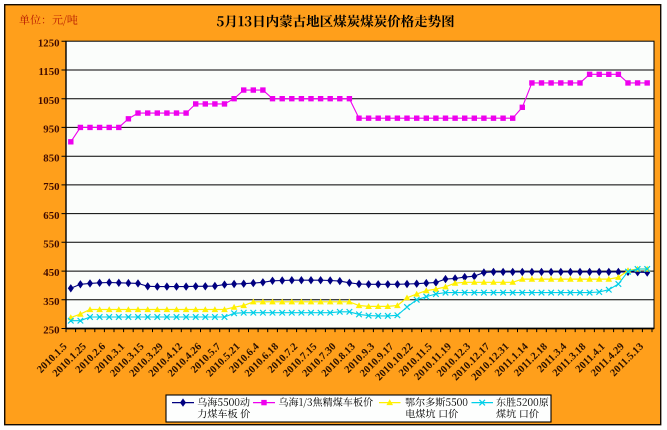 The height and width of the screenshot is (430, 667). What do you see at coordinates (51, 216) in the screenshot?
I see `svg-text: 650` at bounding box center [51, 216].